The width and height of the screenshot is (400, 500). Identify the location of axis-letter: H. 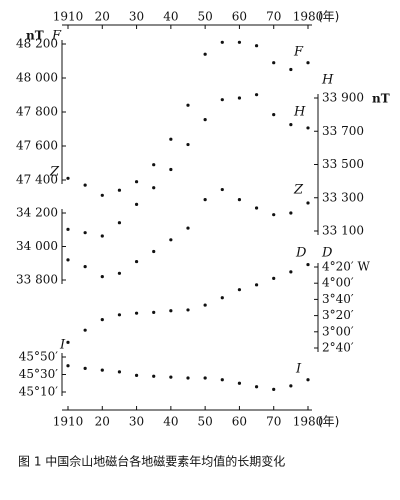
(327, 80).